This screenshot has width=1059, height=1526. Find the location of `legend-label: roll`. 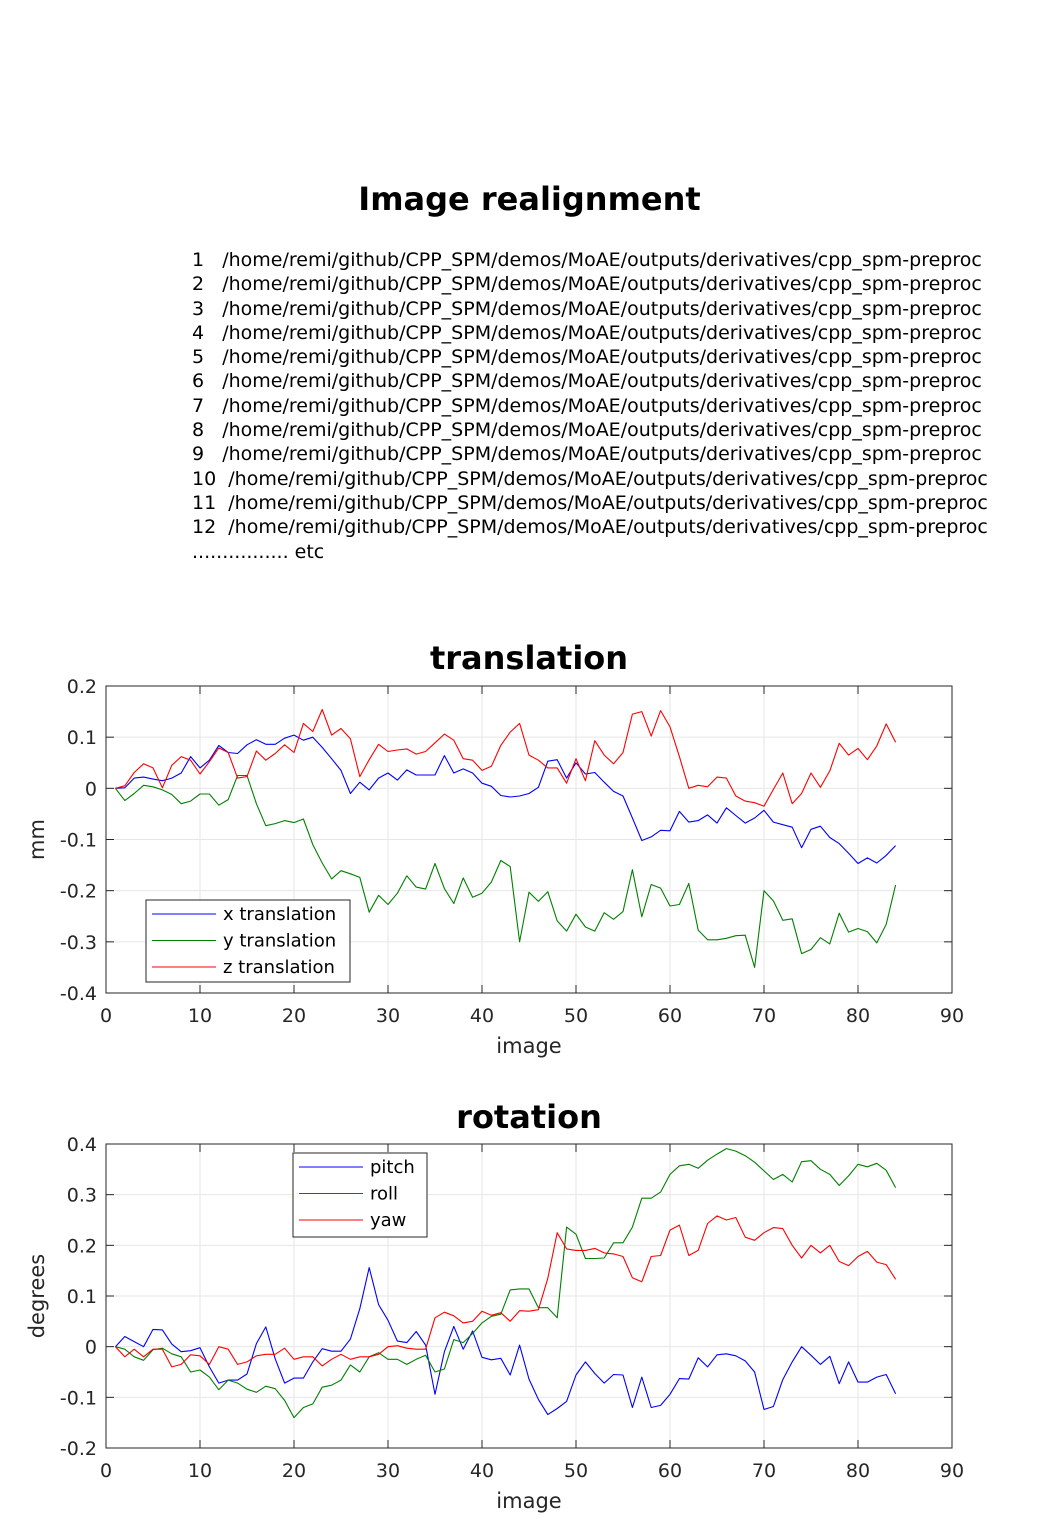

legend-label: roll is located at coordinates (384, 1194).